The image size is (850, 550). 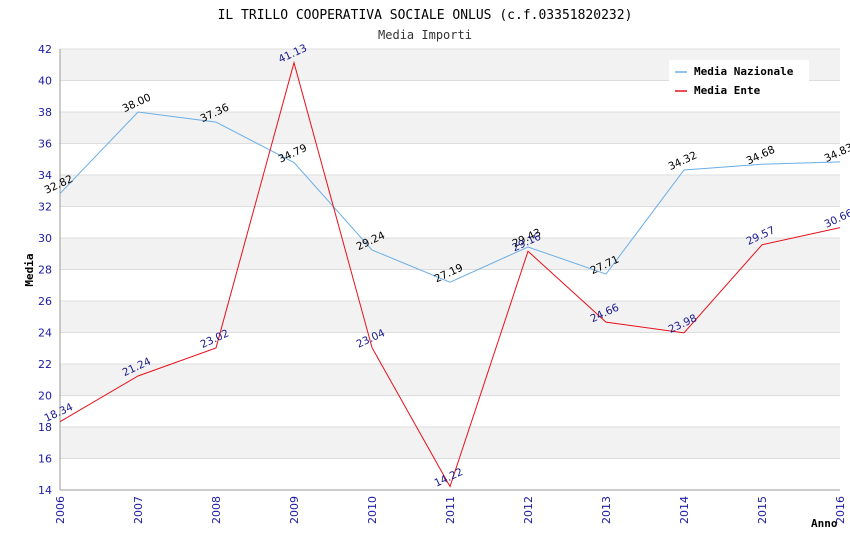 What do you see at coordinates (45, 396) in the screenshot?
I see `y-tick-label: 20` at bounding box center [45, 396].